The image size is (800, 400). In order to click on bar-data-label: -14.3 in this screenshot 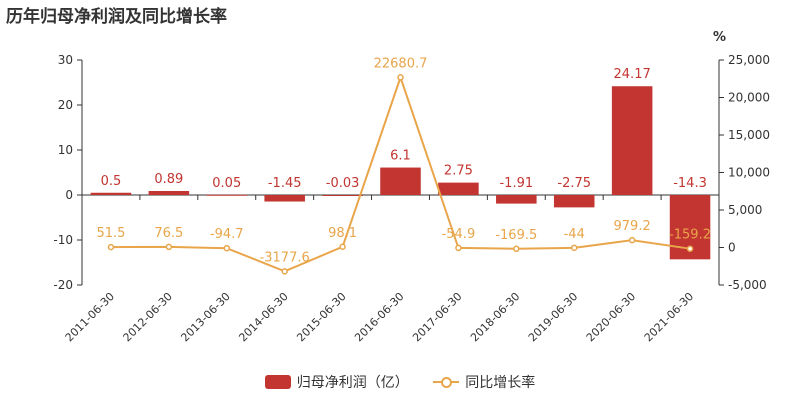, I will do `click(690, 183)`.